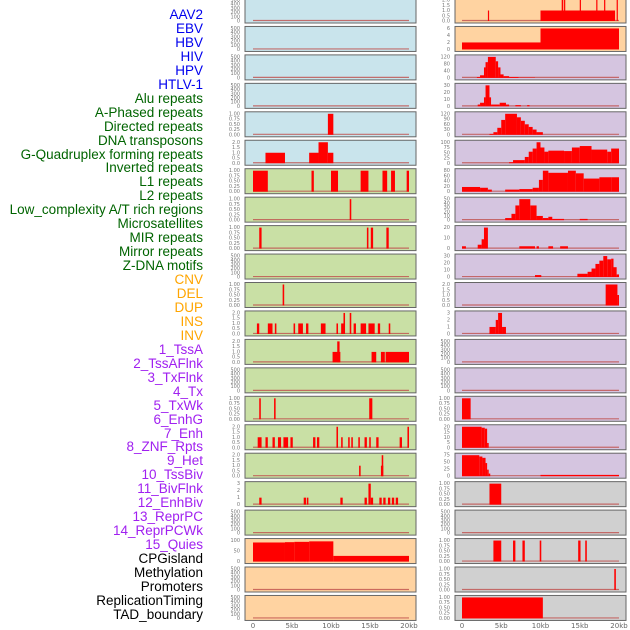 The image size is (630, 630). What do you see at coordinates (238, 484) in the screenshot?
I see `y-tick-label: 3` at bounding box center [238, 484].